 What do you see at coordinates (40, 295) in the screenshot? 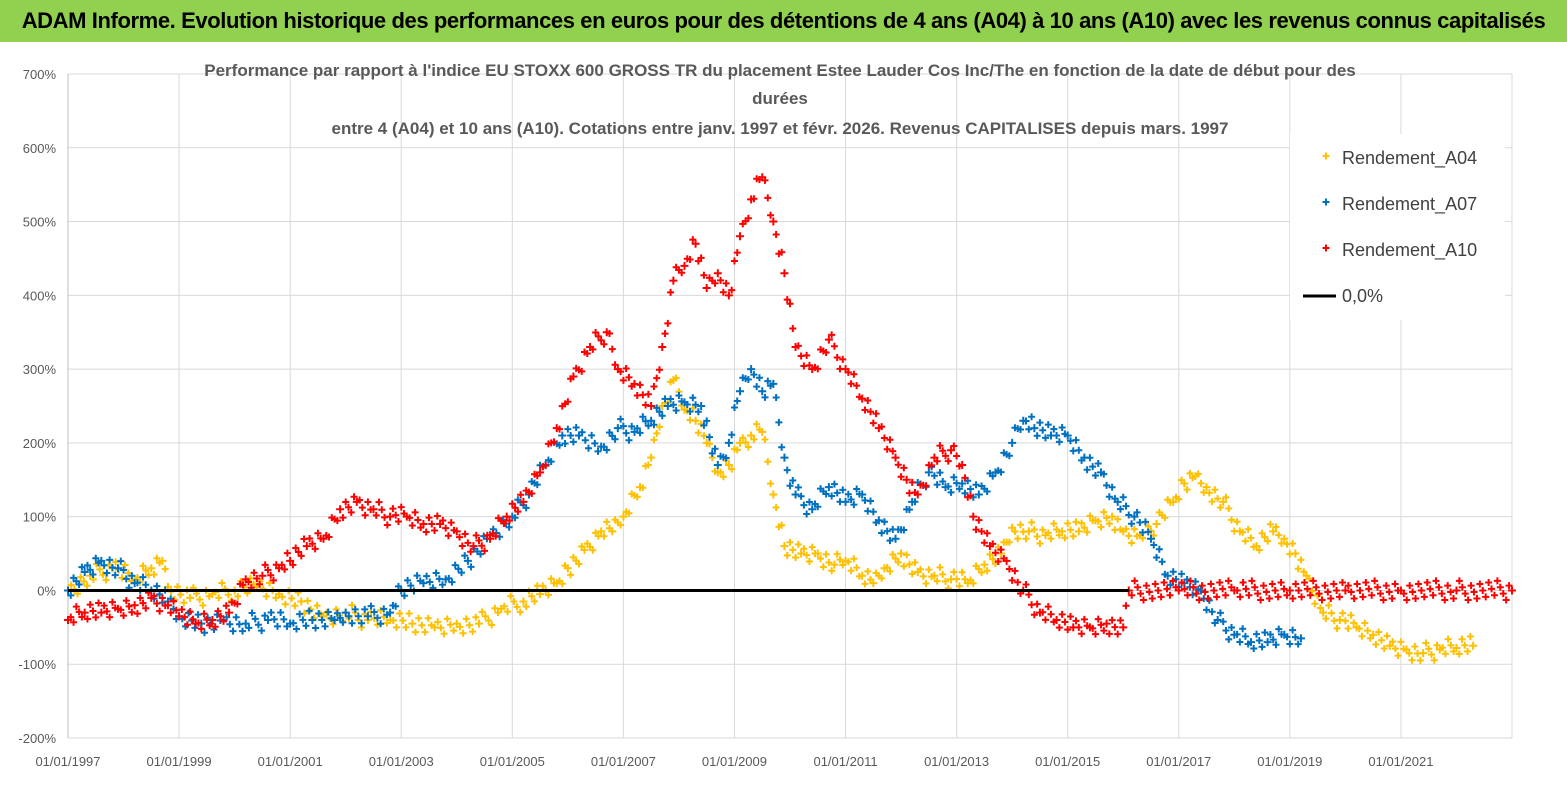
I see `y-tick-label: 400%` at bounding box center [40, 295].